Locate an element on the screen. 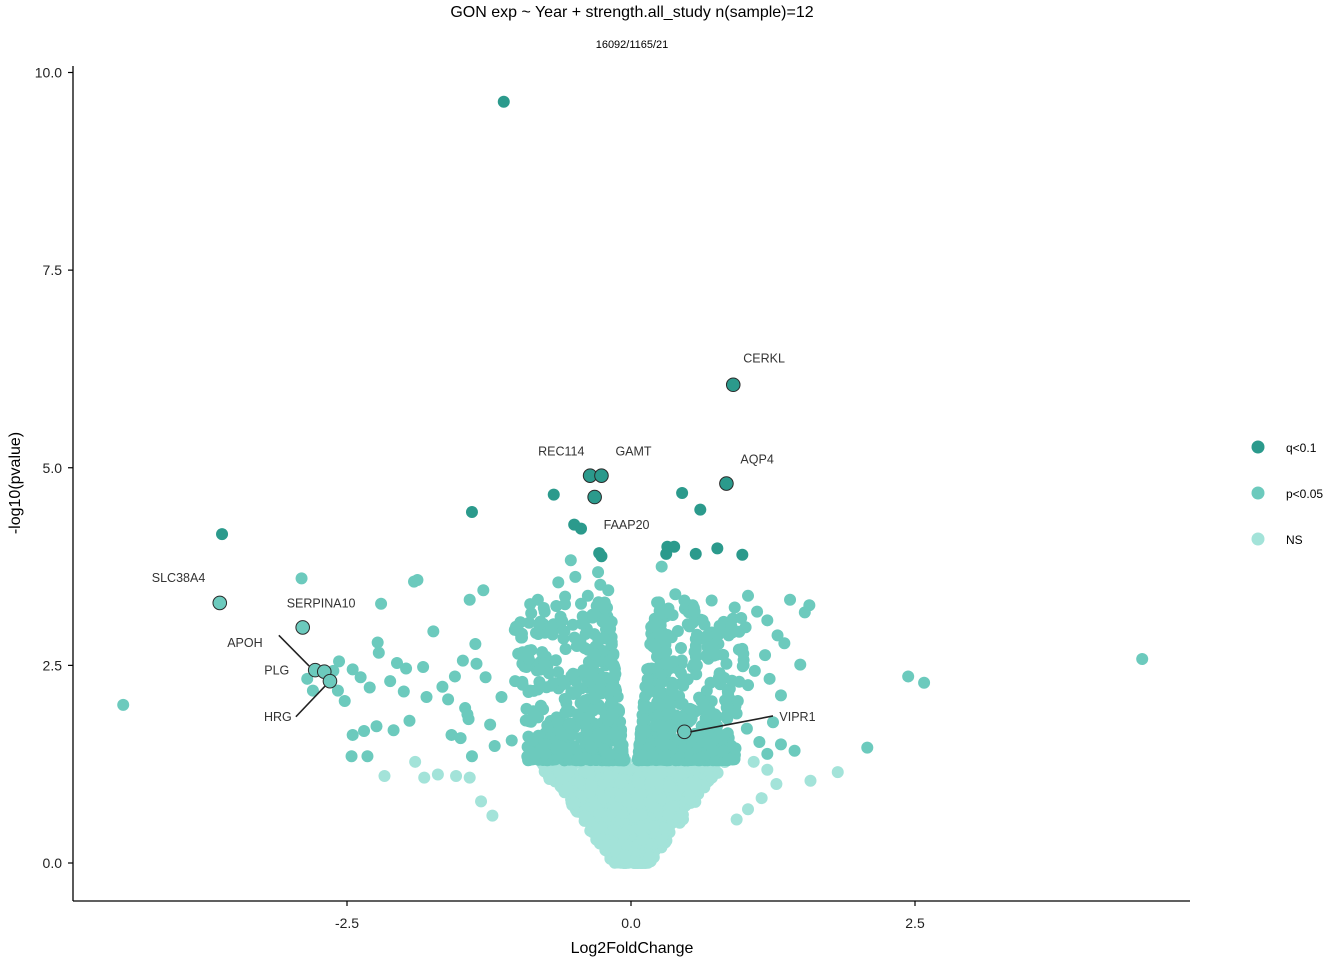  x-tick-label: -2.5 is located at coordinates (347, 923).